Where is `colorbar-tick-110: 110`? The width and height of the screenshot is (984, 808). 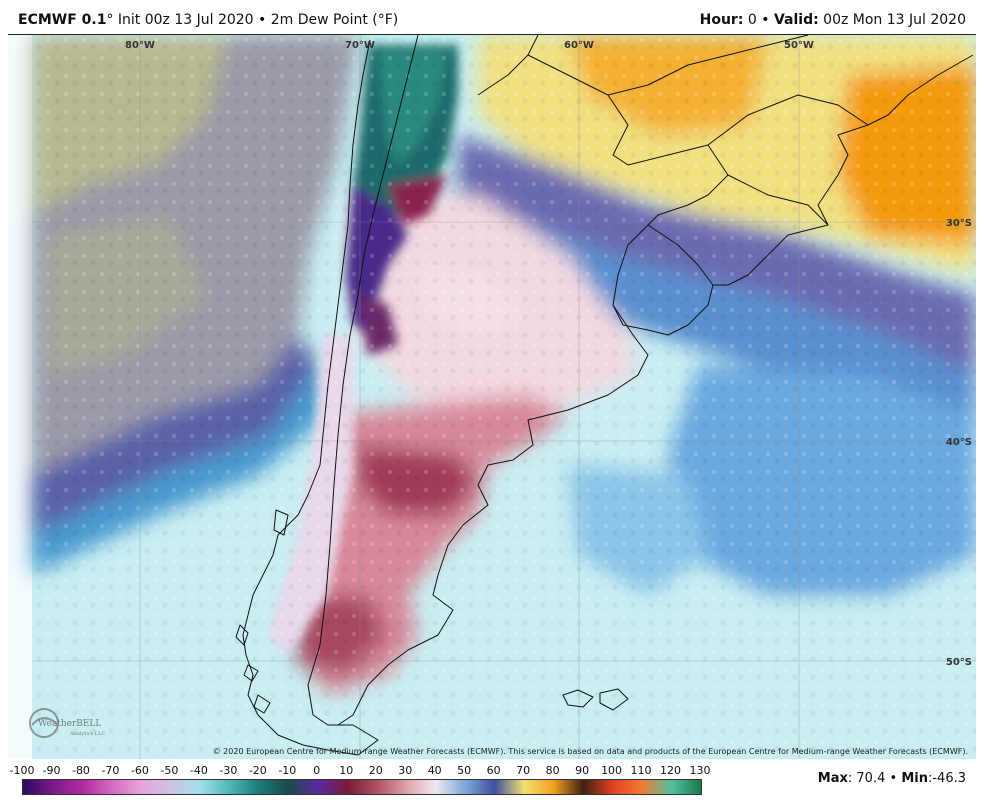
colorbar-tick-110: 110 is located at coordinates (641, 770).